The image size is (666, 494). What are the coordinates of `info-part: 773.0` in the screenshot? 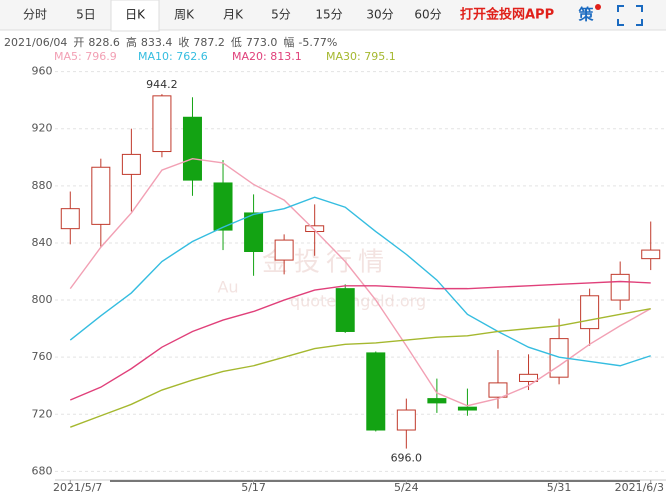 It's located at (262, 42).